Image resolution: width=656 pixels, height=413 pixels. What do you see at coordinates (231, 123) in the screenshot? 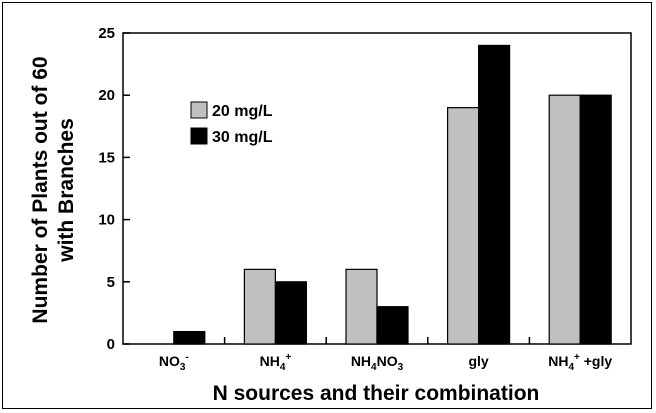
I see `legend: 20 mg/L 30 mg/L` at bounding box center [231, 123].